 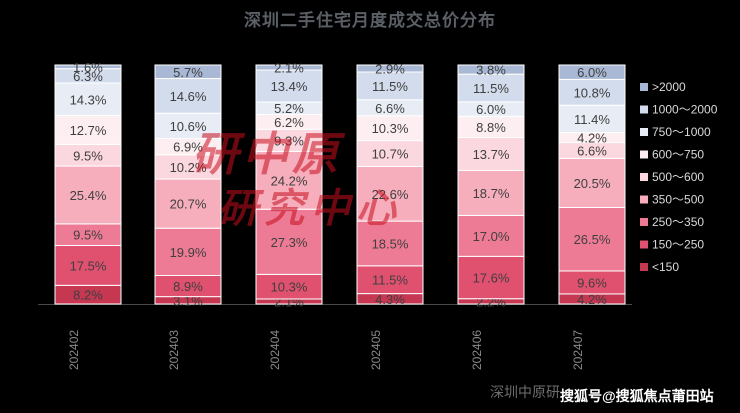 I want to click on data-label: 5.2%, so click(x=289, y=108).